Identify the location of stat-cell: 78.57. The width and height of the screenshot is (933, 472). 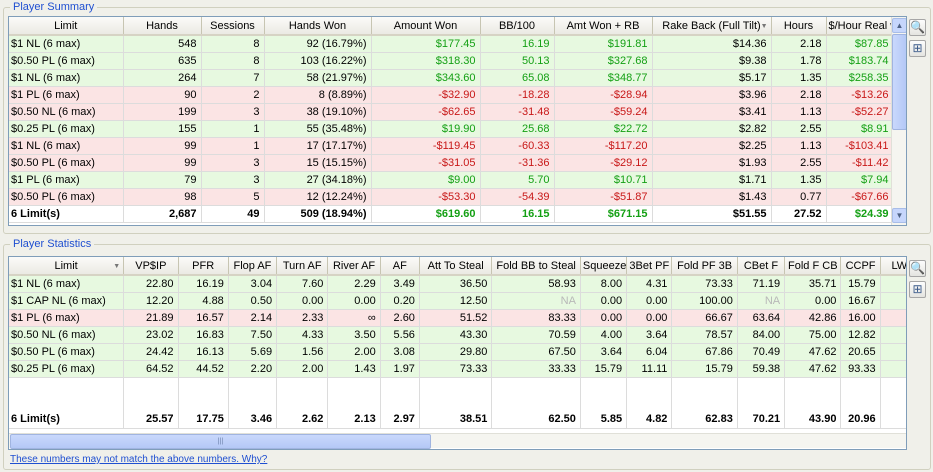
(704, 335).